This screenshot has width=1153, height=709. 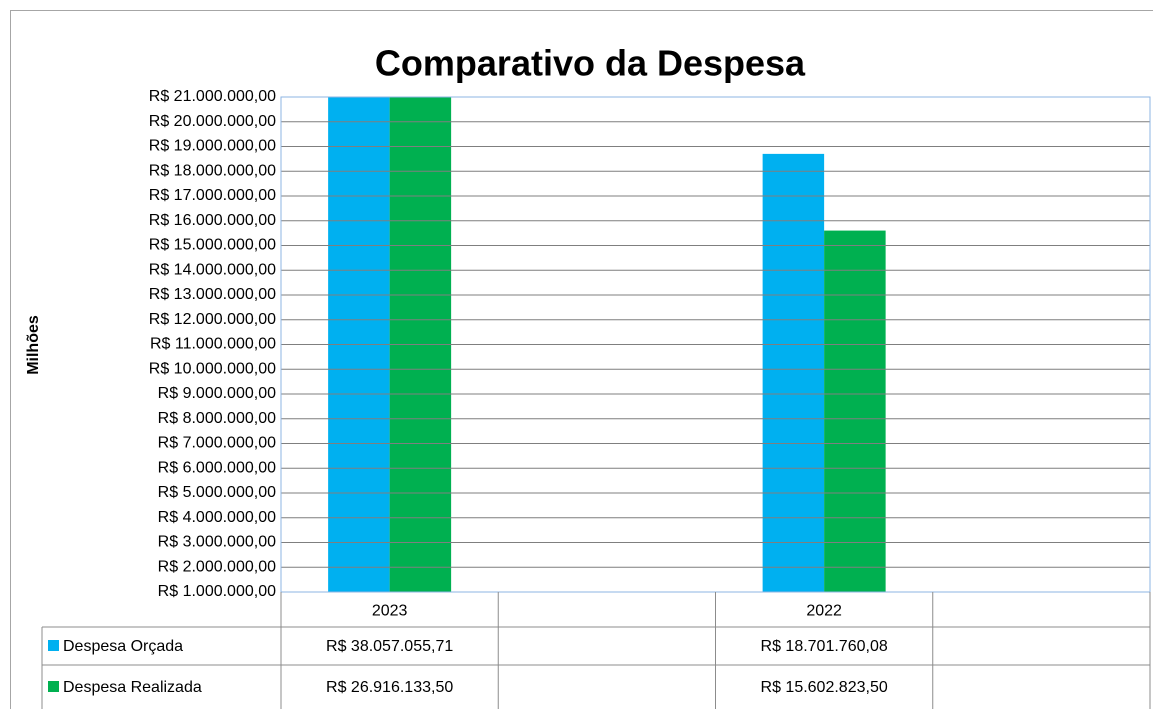 What do you see at coordinates (217, 443) in the screenshot?
I see `y-tick-label: R$ 7.000.000,00` at bounding box center [217, 443].